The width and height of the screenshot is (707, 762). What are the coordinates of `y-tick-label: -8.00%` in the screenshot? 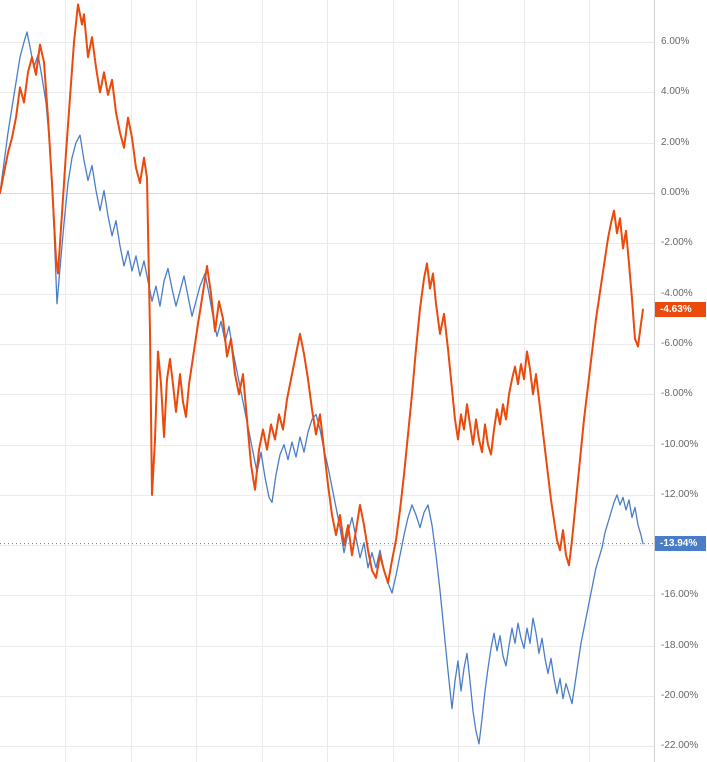 It's located at (677, 394).